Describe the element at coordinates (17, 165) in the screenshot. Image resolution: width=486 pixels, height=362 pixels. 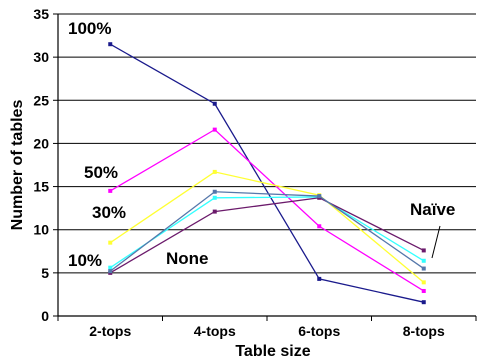
I see `y-axis-label: Number of tables` at that location.